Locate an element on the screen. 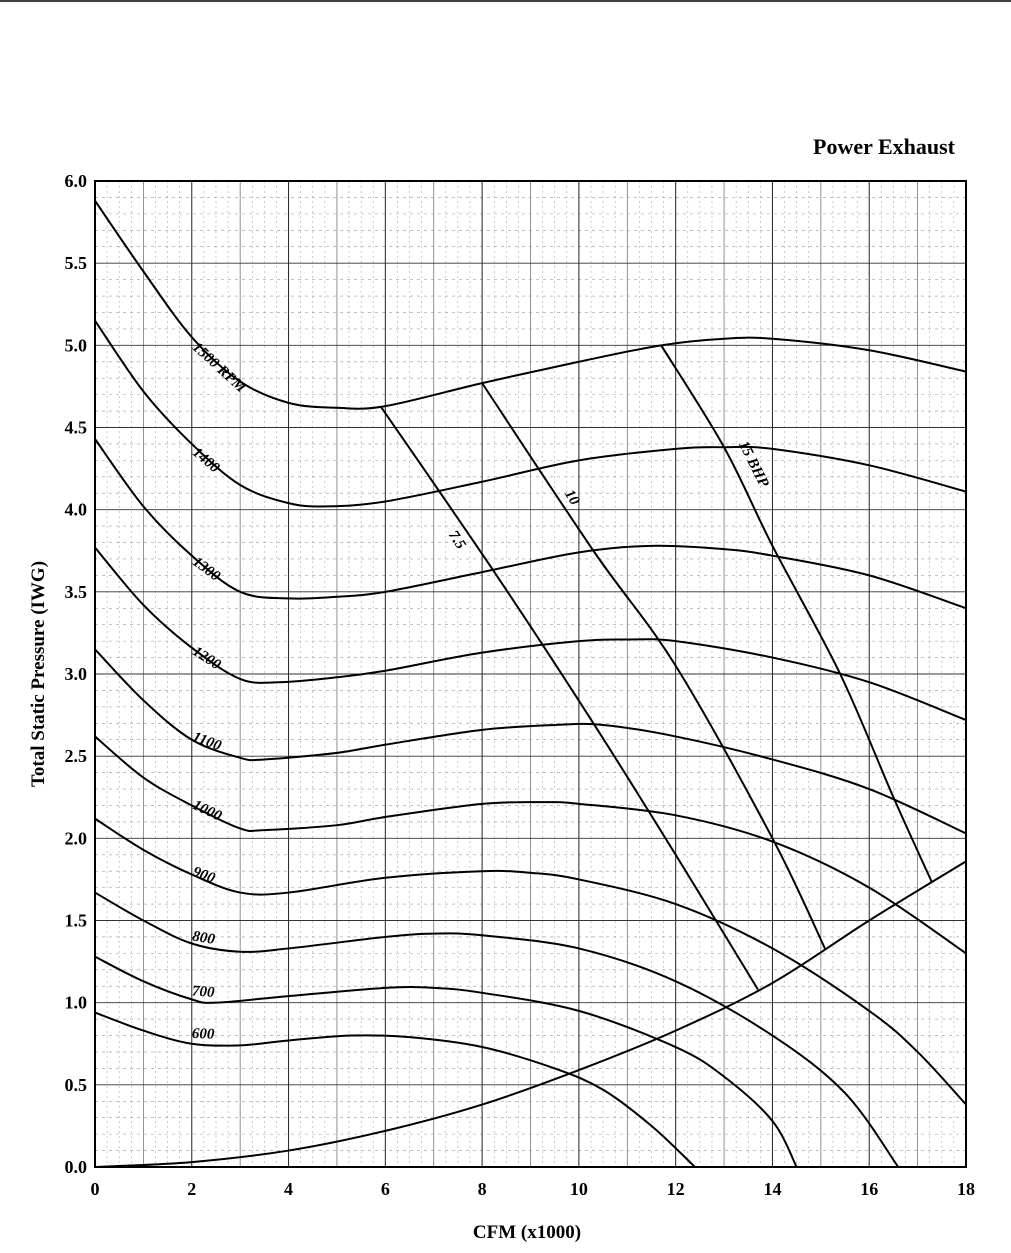  rpm-label: 700 is located at coordinates (204, 991).